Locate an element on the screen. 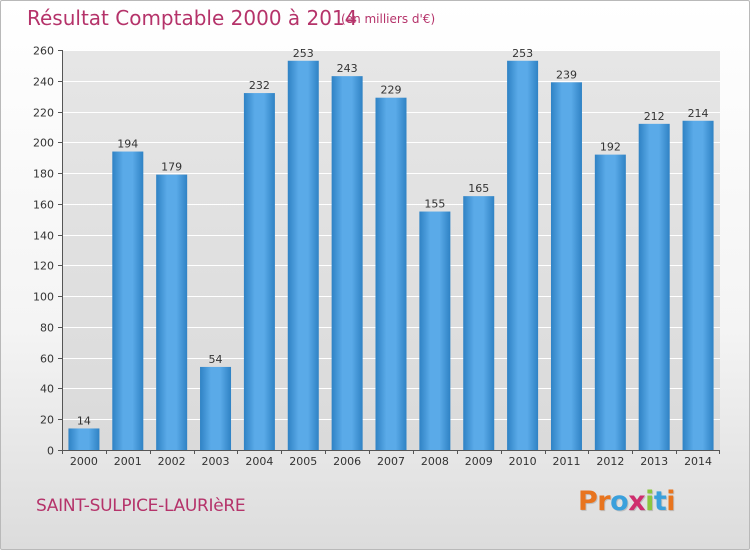  x-tick-label-2005: 2005 is located at coordinates (303, 461).